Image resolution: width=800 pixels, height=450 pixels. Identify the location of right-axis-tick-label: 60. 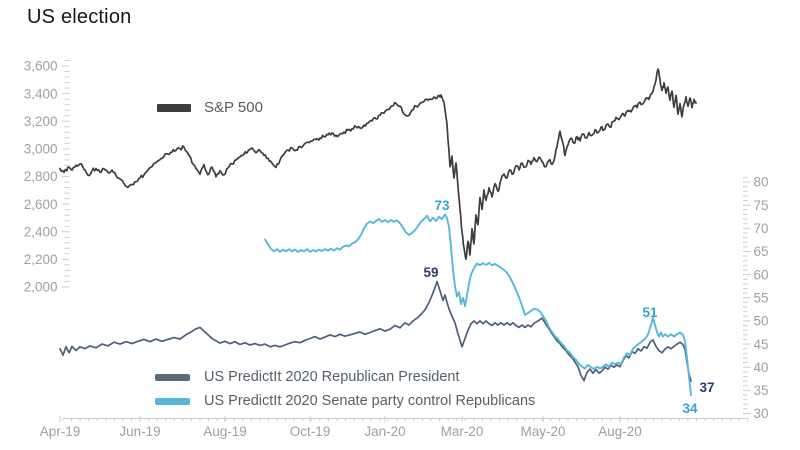
(761, 274).